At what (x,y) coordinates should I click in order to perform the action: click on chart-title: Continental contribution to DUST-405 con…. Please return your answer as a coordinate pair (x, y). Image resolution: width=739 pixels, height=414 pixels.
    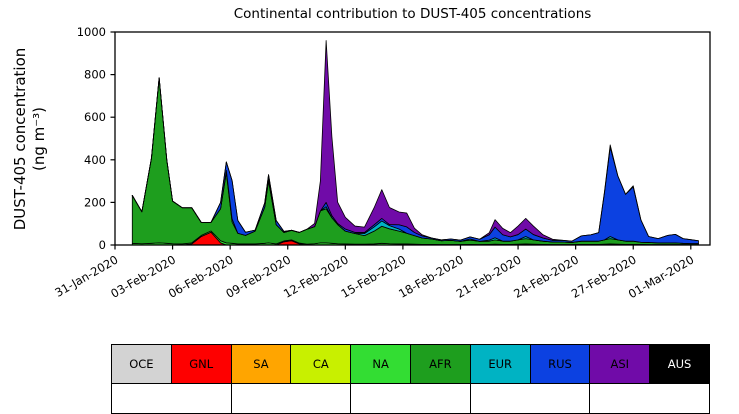
    Looking at the image, I should click on (412, 14).